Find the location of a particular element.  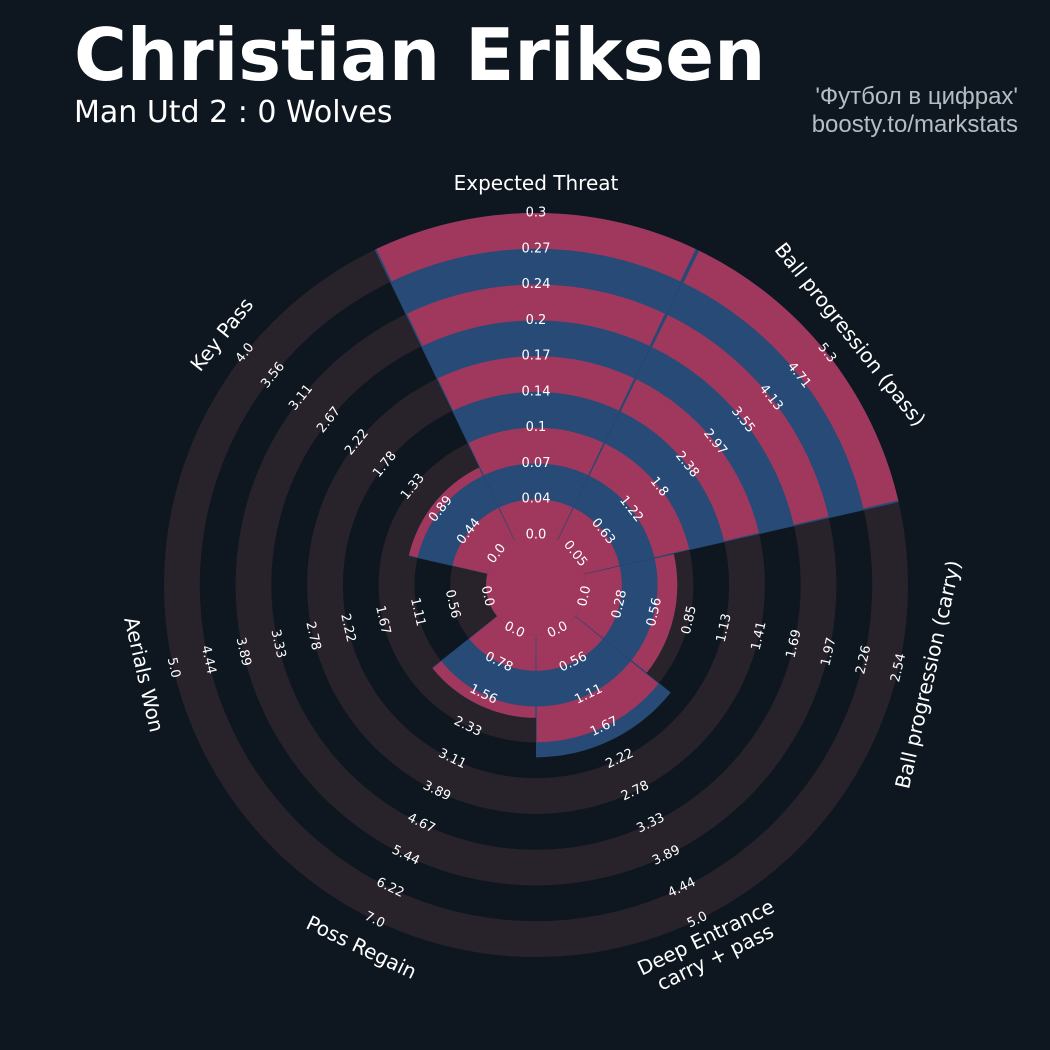

tick-label: 0.14 is located at coordinates (536, 391).